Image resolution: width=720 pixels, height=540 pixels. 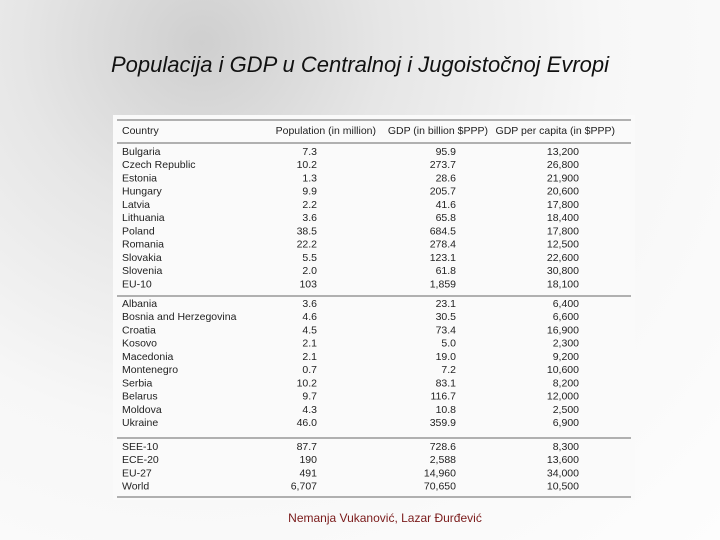 I want to click on number-cell: 30.5, so click(x=446, y=317).